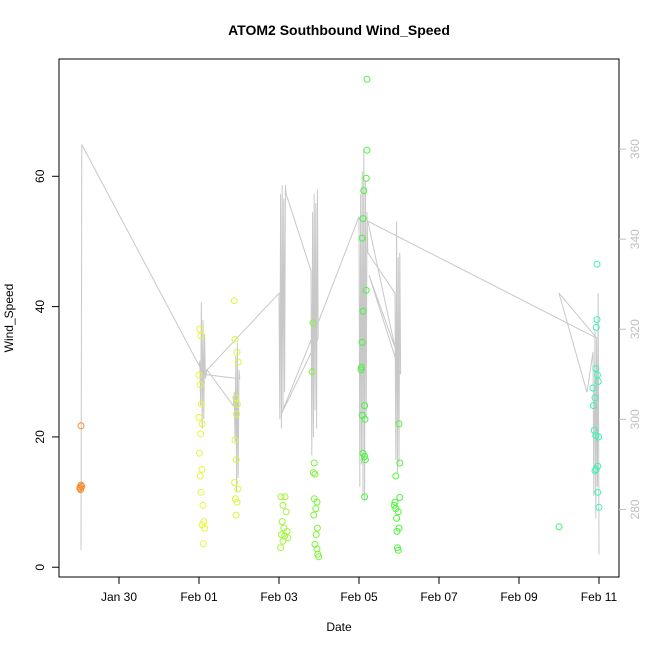 This screenshot has height=650, width=650. Describe the element at coordinates (119, 597) in the screenshot. I see `x-tick-label: Jan 30` at that location.